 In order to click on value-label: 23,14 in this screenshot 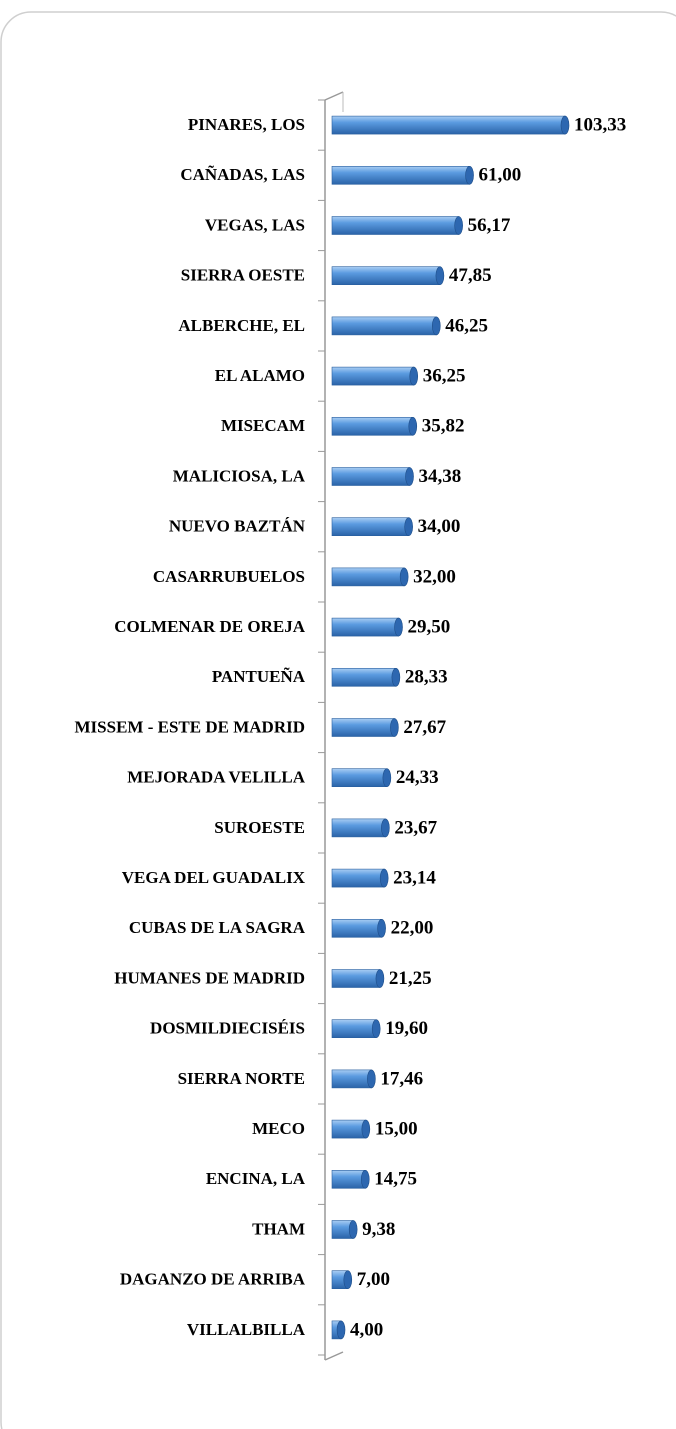, I will do `click(414, 877)`.